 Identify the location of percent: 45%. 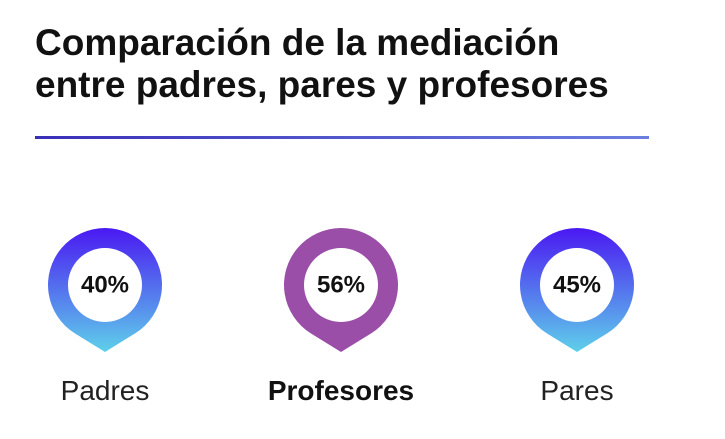
(577, 284).